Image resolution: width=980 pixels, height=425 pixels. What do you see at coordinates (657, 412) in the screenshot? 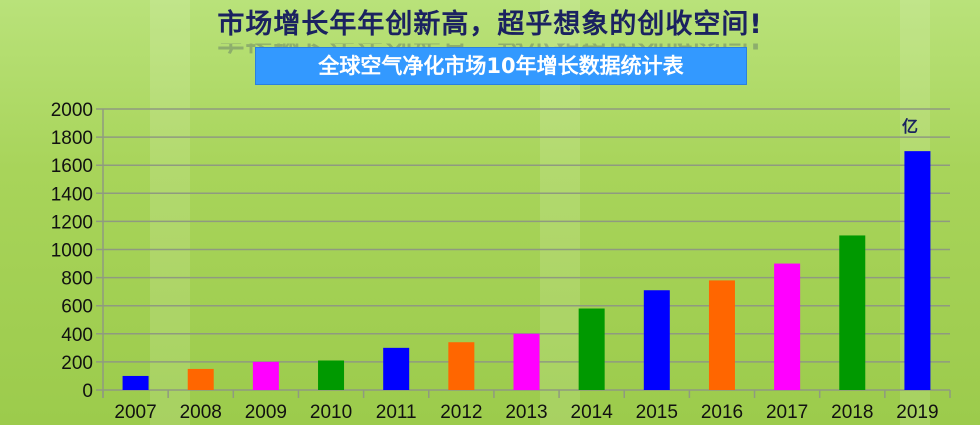
I see `x-tick-label: 2015` at bounding box center [657, 412].